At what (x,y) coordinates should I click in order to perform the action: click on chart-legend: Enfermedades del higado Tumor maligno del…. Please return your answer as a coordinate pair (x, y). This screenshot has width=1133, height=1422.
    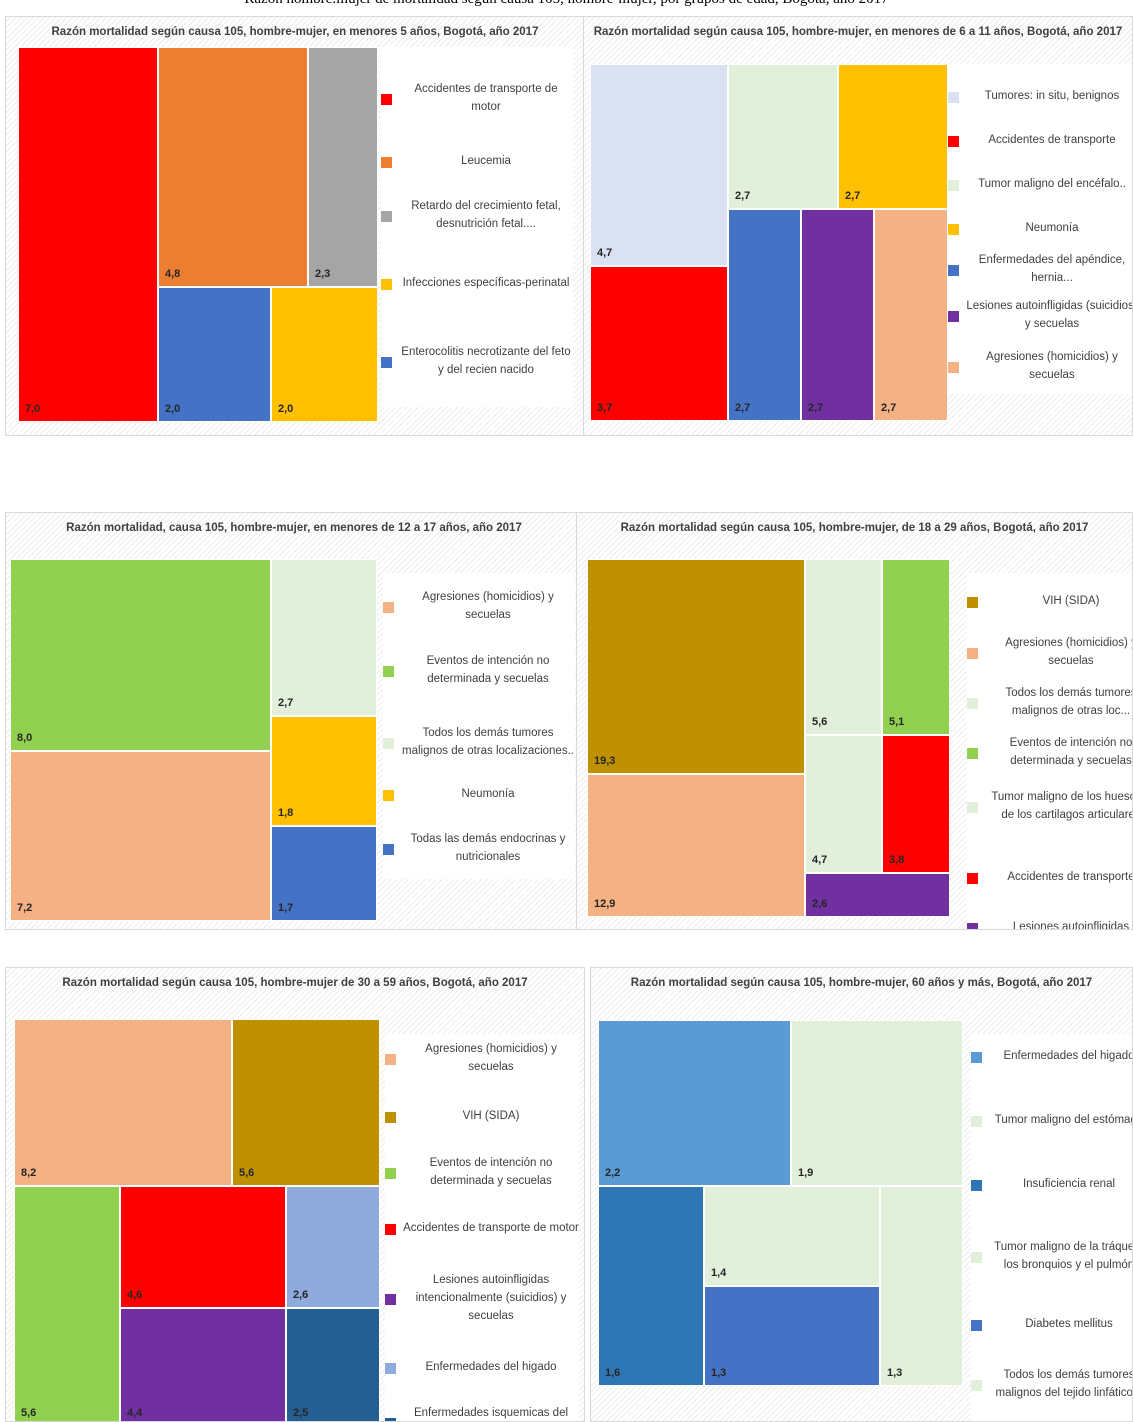
    Looking at the image, I should click on (1052, 1227).